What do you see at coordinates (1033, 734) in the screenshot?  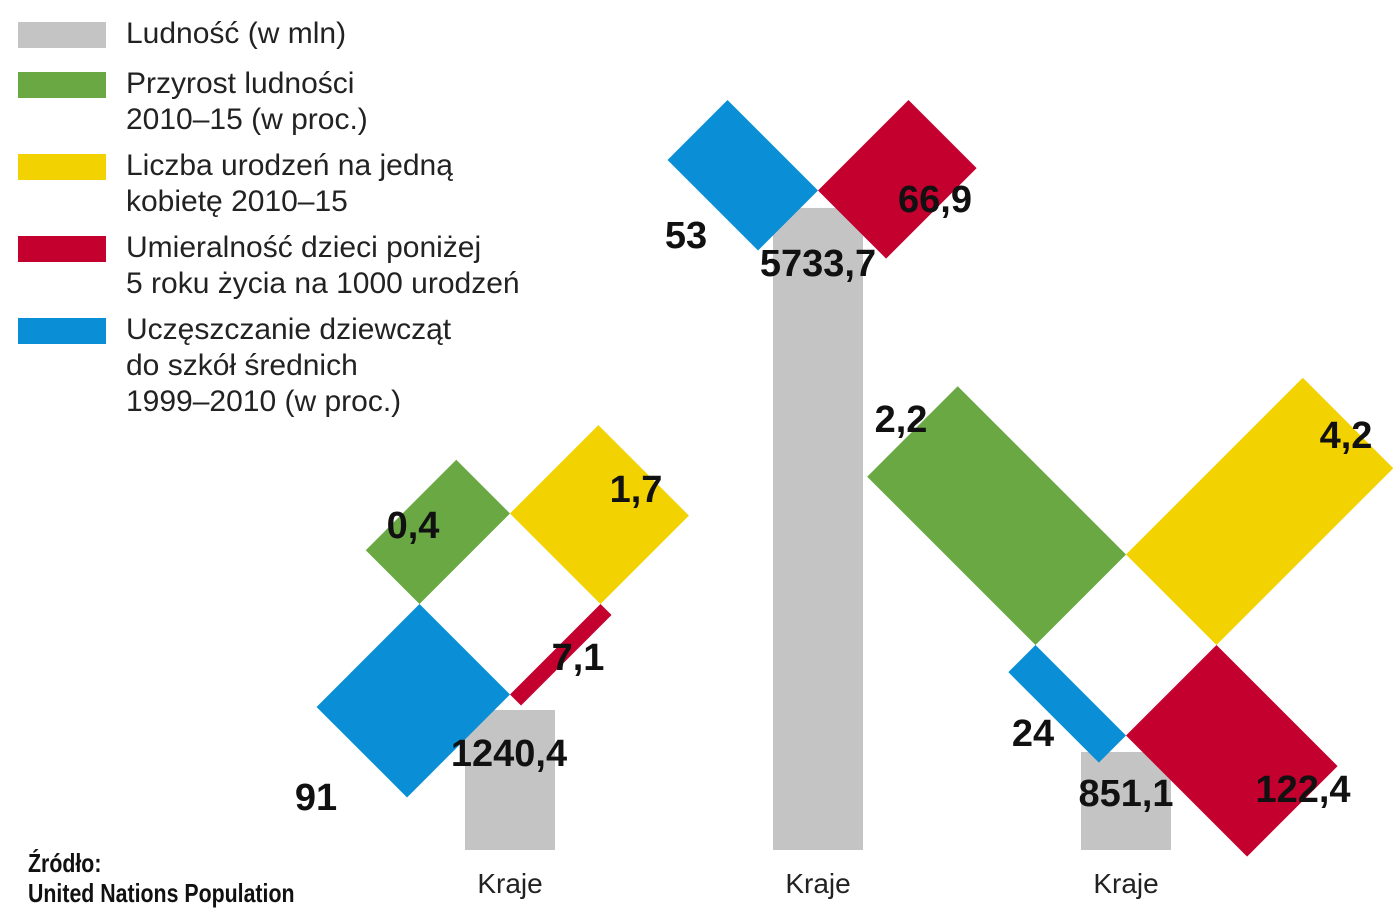 I see `value-label-school-3: 24` at bounding box center [1033, 734].